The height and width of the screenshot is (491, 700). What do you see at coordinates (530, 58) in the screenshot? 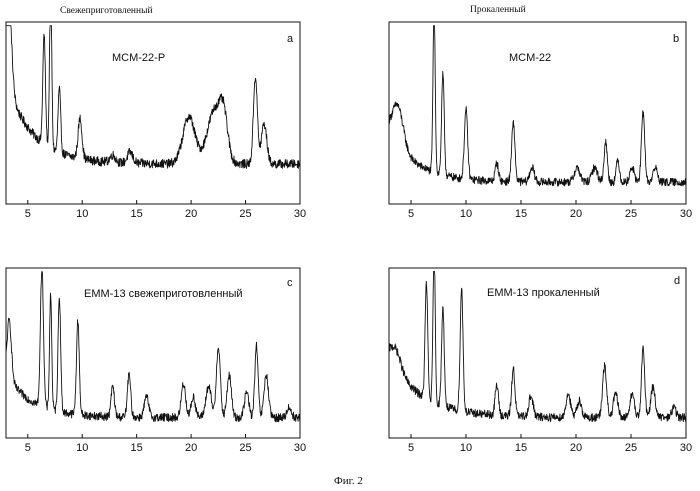
I see `sample-label: MCM-22` at bounding box center [530, 58].